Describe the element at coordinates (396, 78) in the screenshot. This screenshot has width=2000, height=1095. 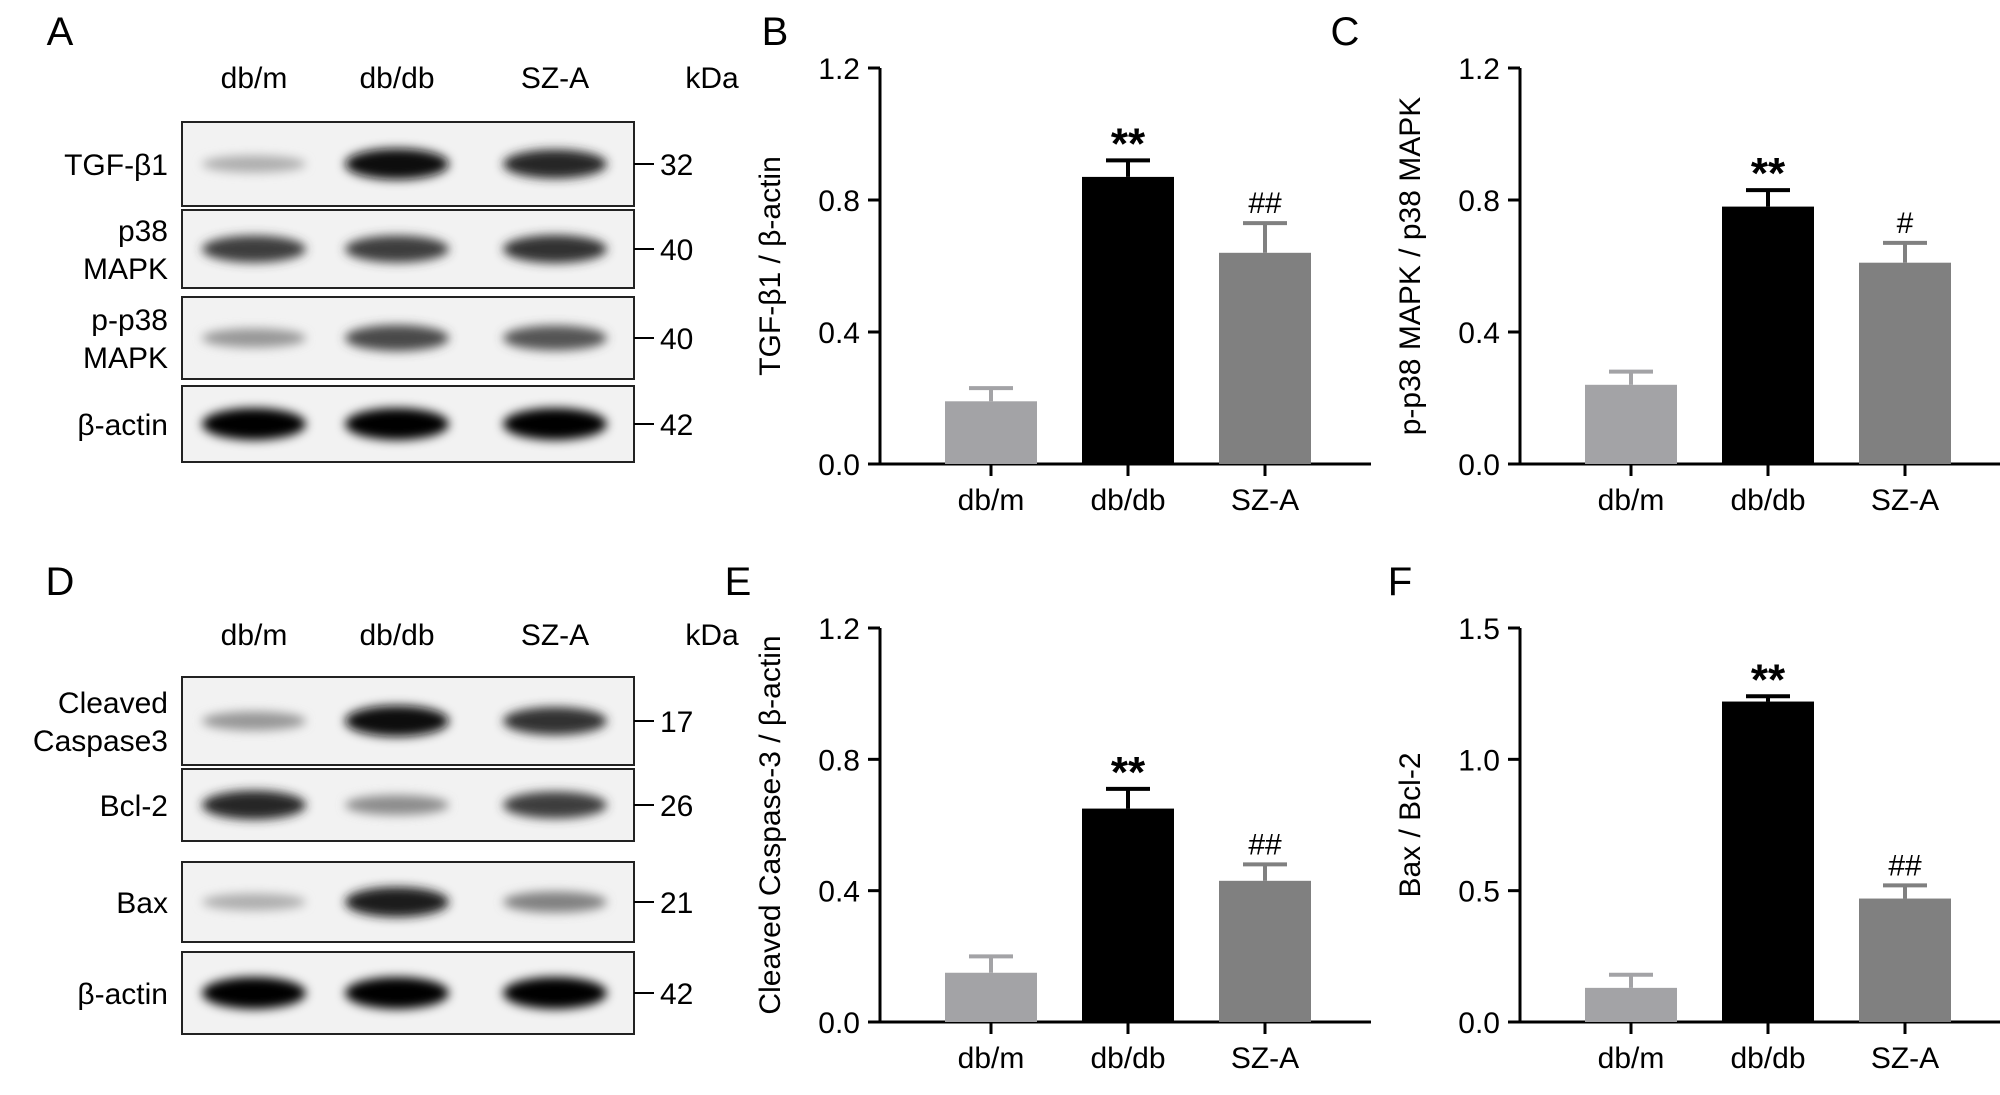
I see `lane-label: db/db` at that location.